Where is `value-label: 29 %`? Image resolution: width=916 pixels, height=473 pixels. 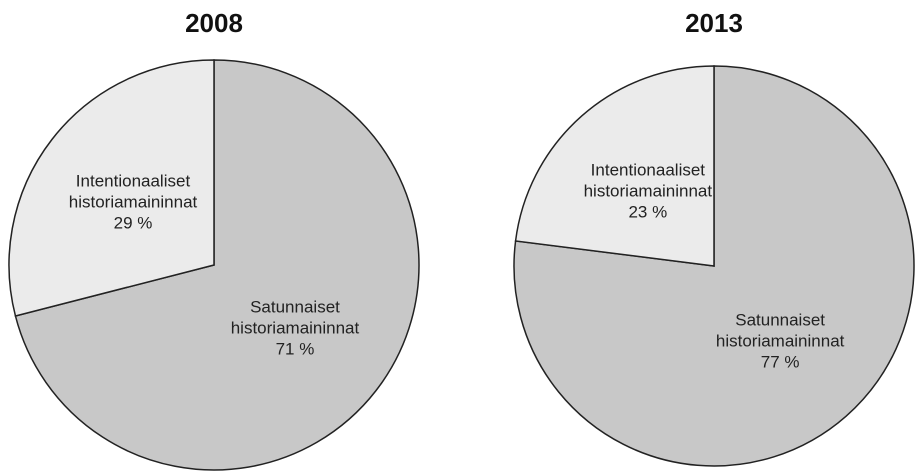 value-label: 29 % is located at coordinates (133, 223).